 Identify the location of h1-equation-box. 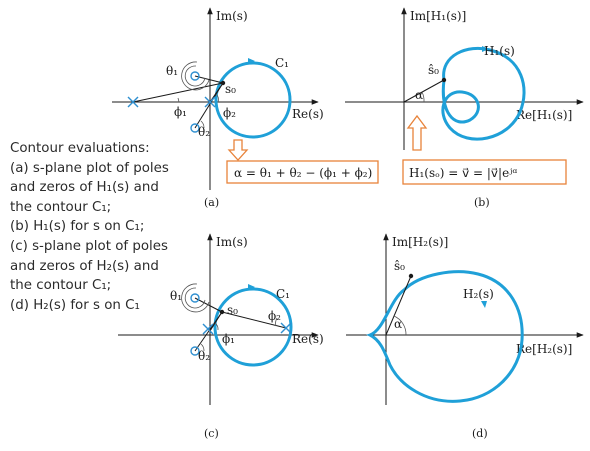
(484, 172).